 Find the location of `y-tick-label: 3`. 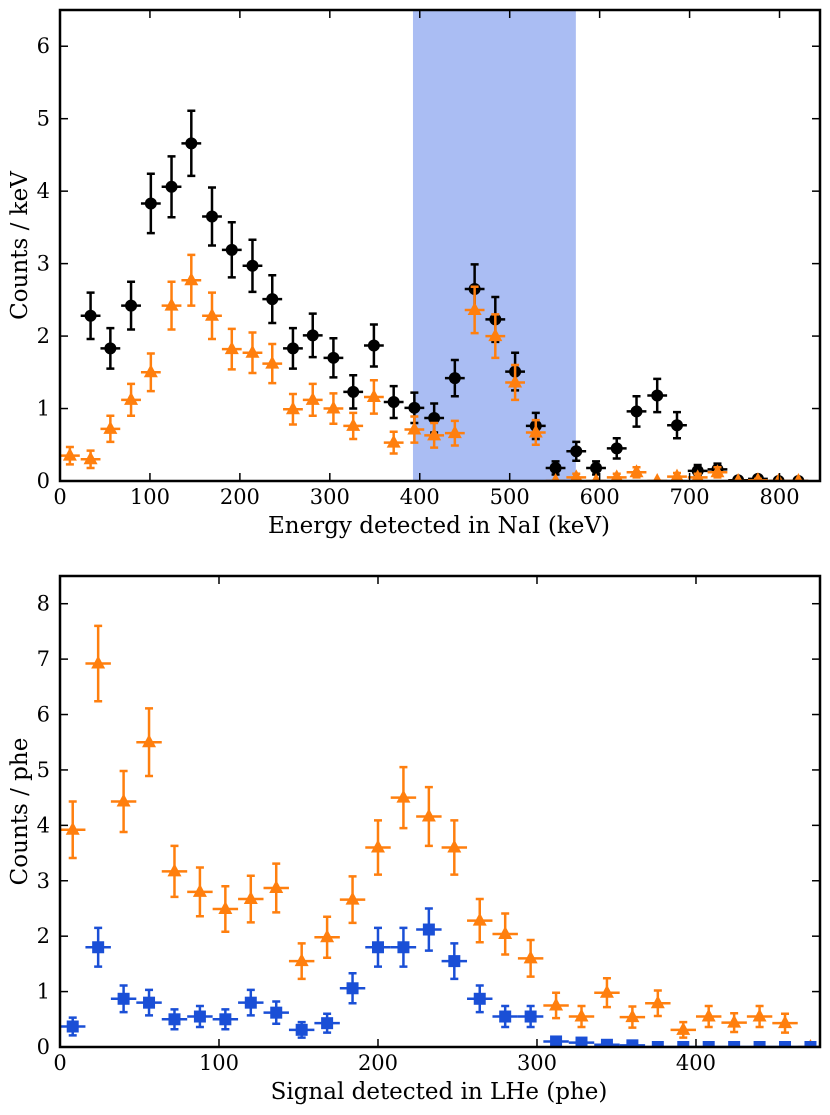

y-tick-label: 3 is located at coordinates (43, 881).